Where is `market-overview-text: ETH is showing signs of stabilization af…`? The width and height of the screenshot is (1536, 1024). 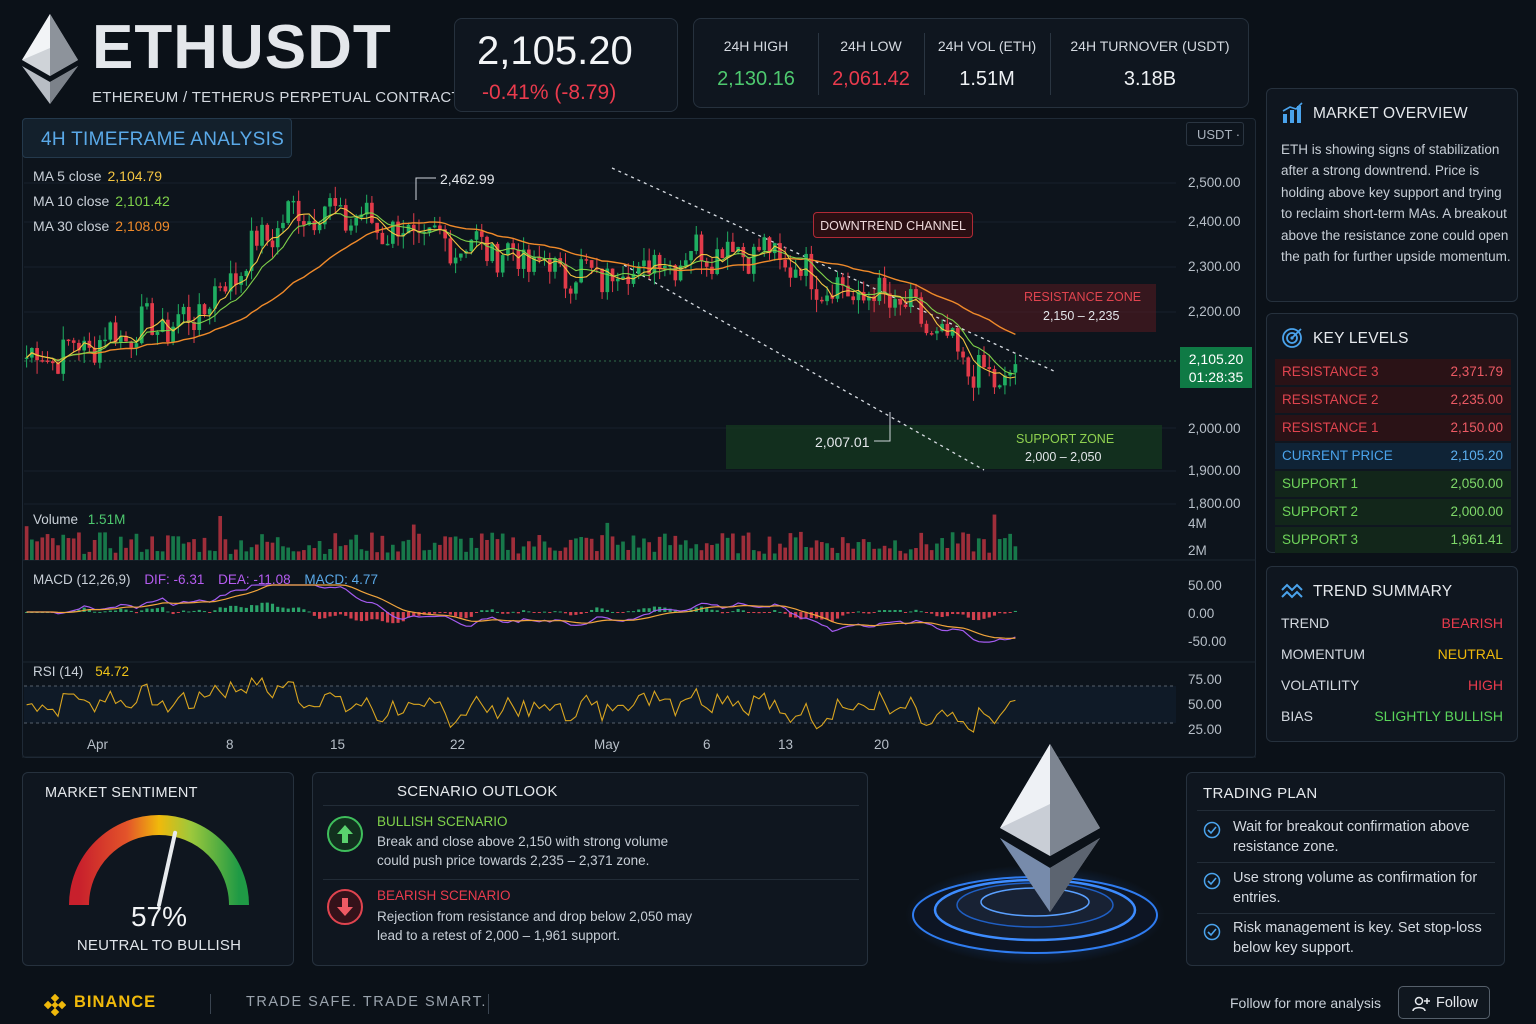 market-overview-text: ETH is showing signs of stabilization af… is located at coordinates (1396, 203).